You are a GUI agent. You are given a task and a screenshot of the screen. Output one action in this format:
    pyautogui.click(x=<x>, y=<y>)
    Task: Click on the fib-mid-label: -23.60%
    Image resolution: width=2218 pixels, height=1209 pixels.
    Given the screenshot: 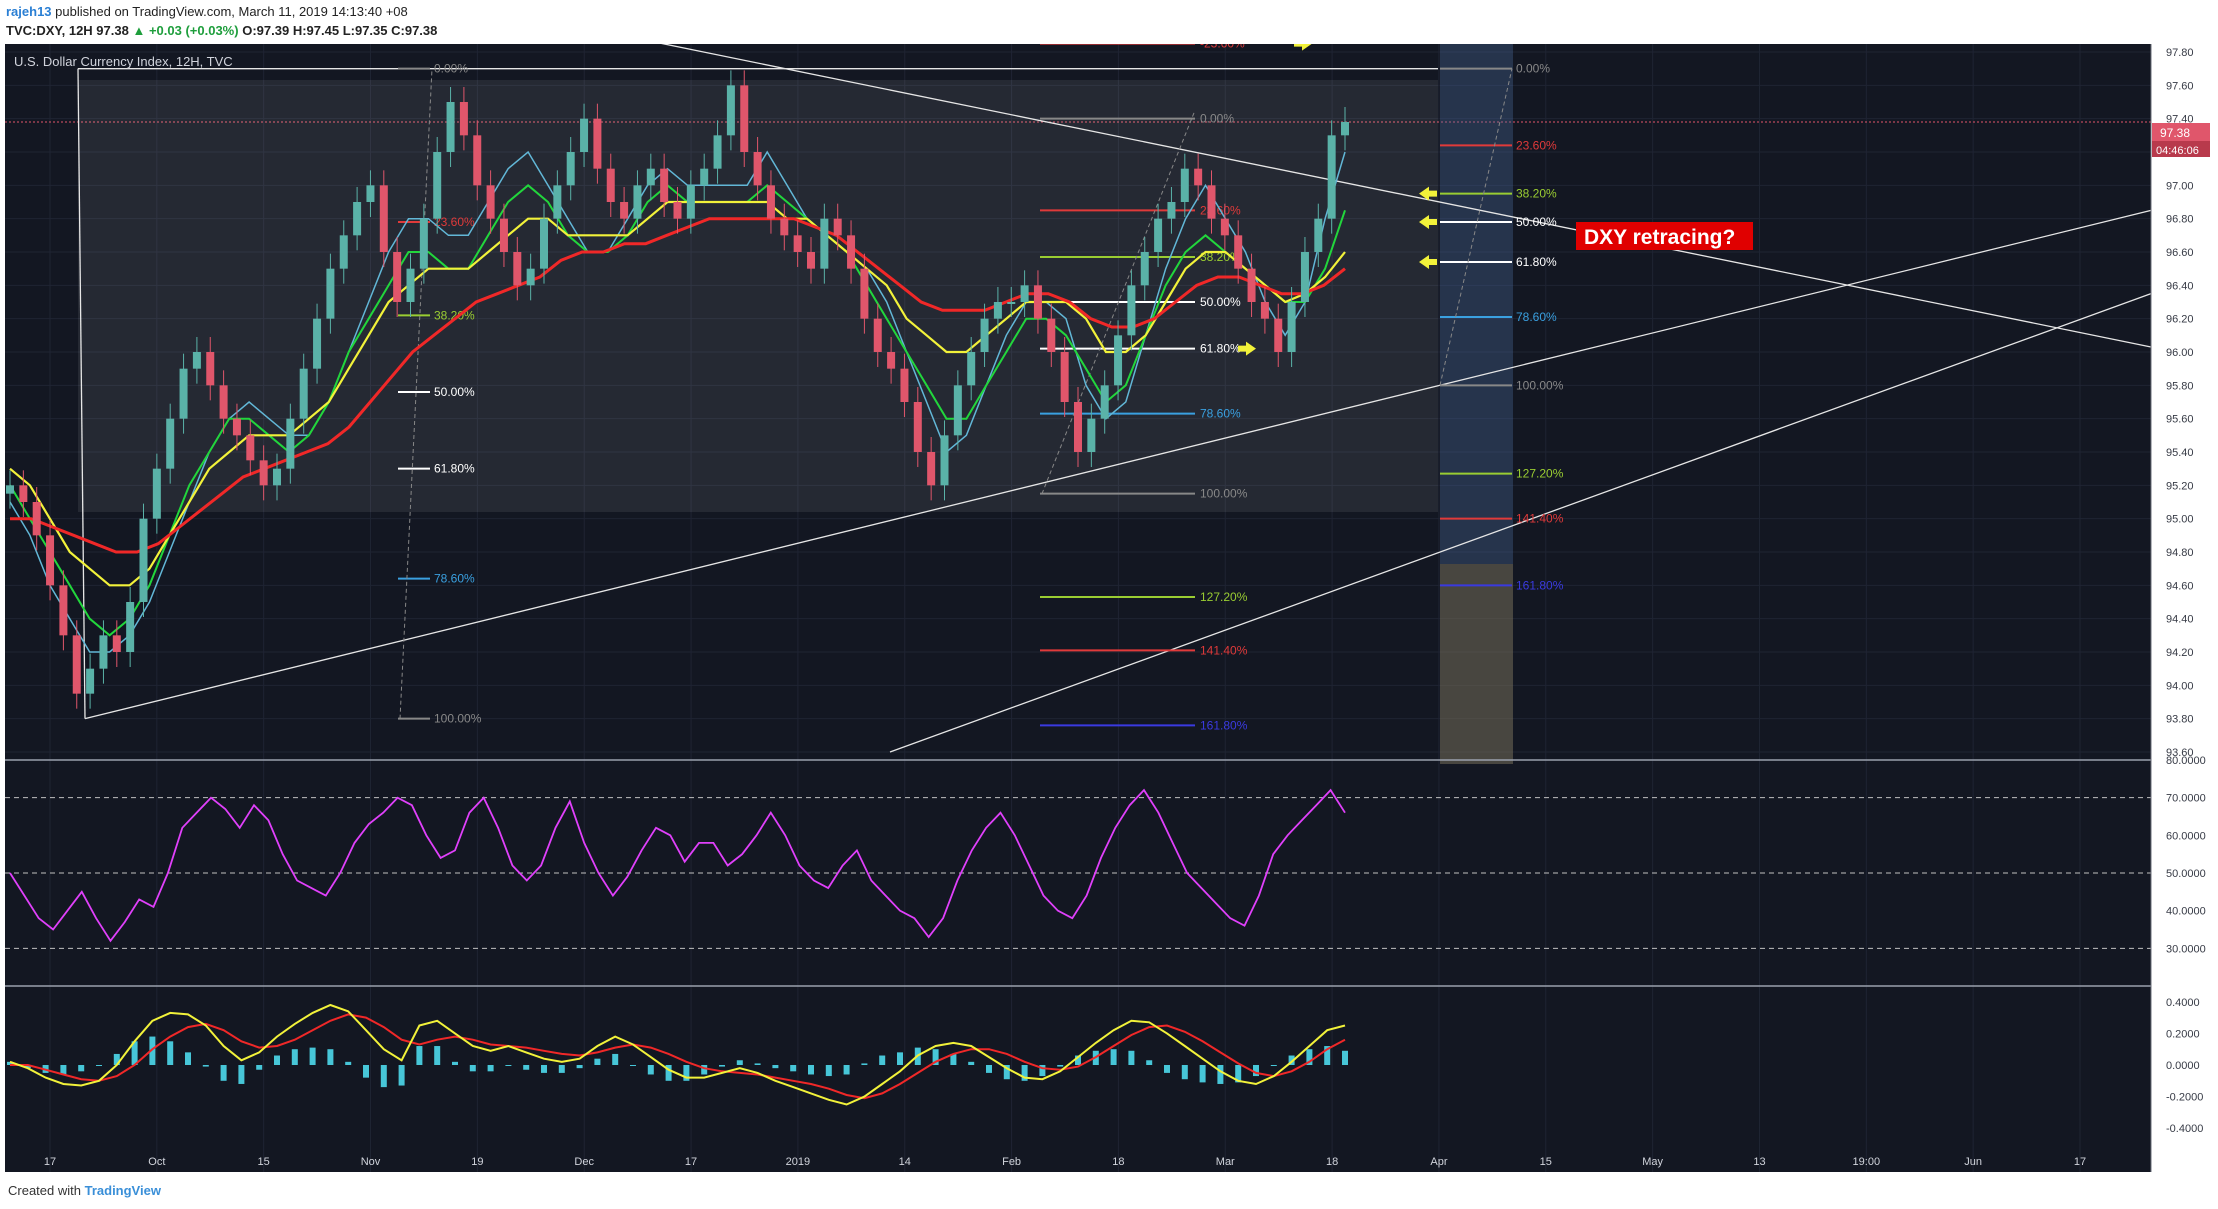 What is the action you would take?
    pyautogui.click(x=1222, y=47)
    